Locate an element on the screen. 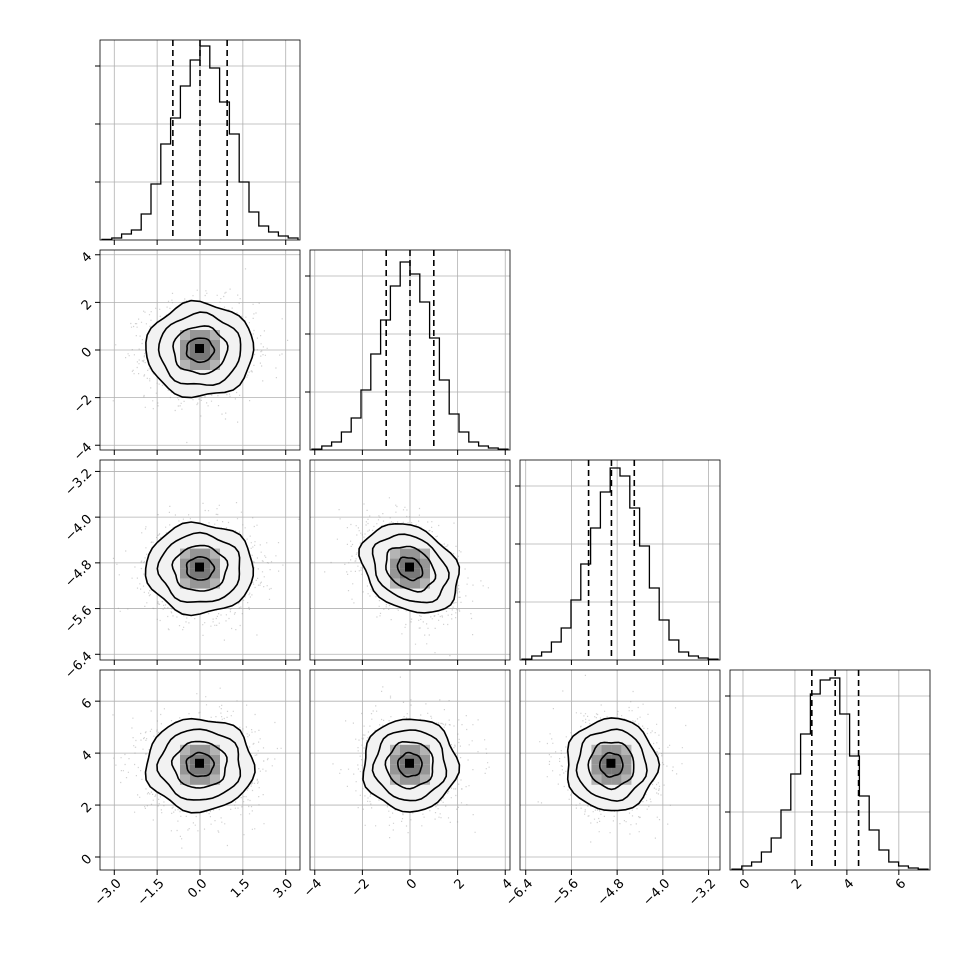  hist-background is located at coordinates (830, 770).